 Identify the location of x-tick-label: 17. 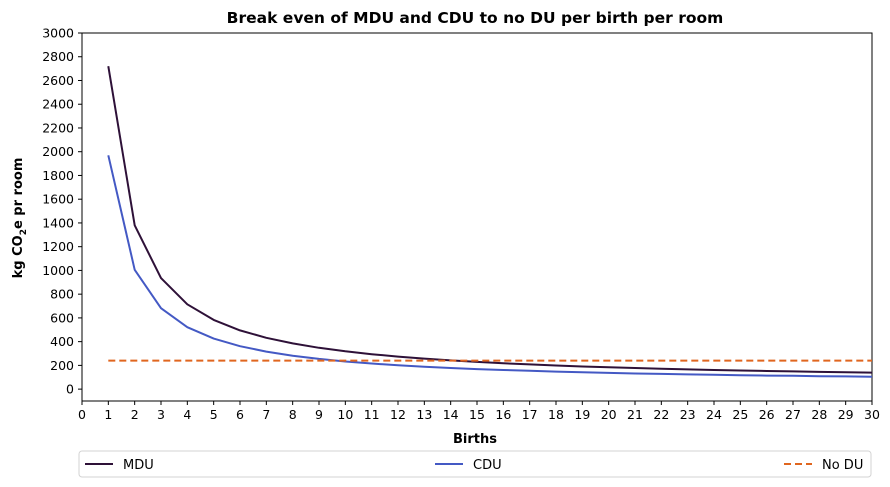
(530, 414).